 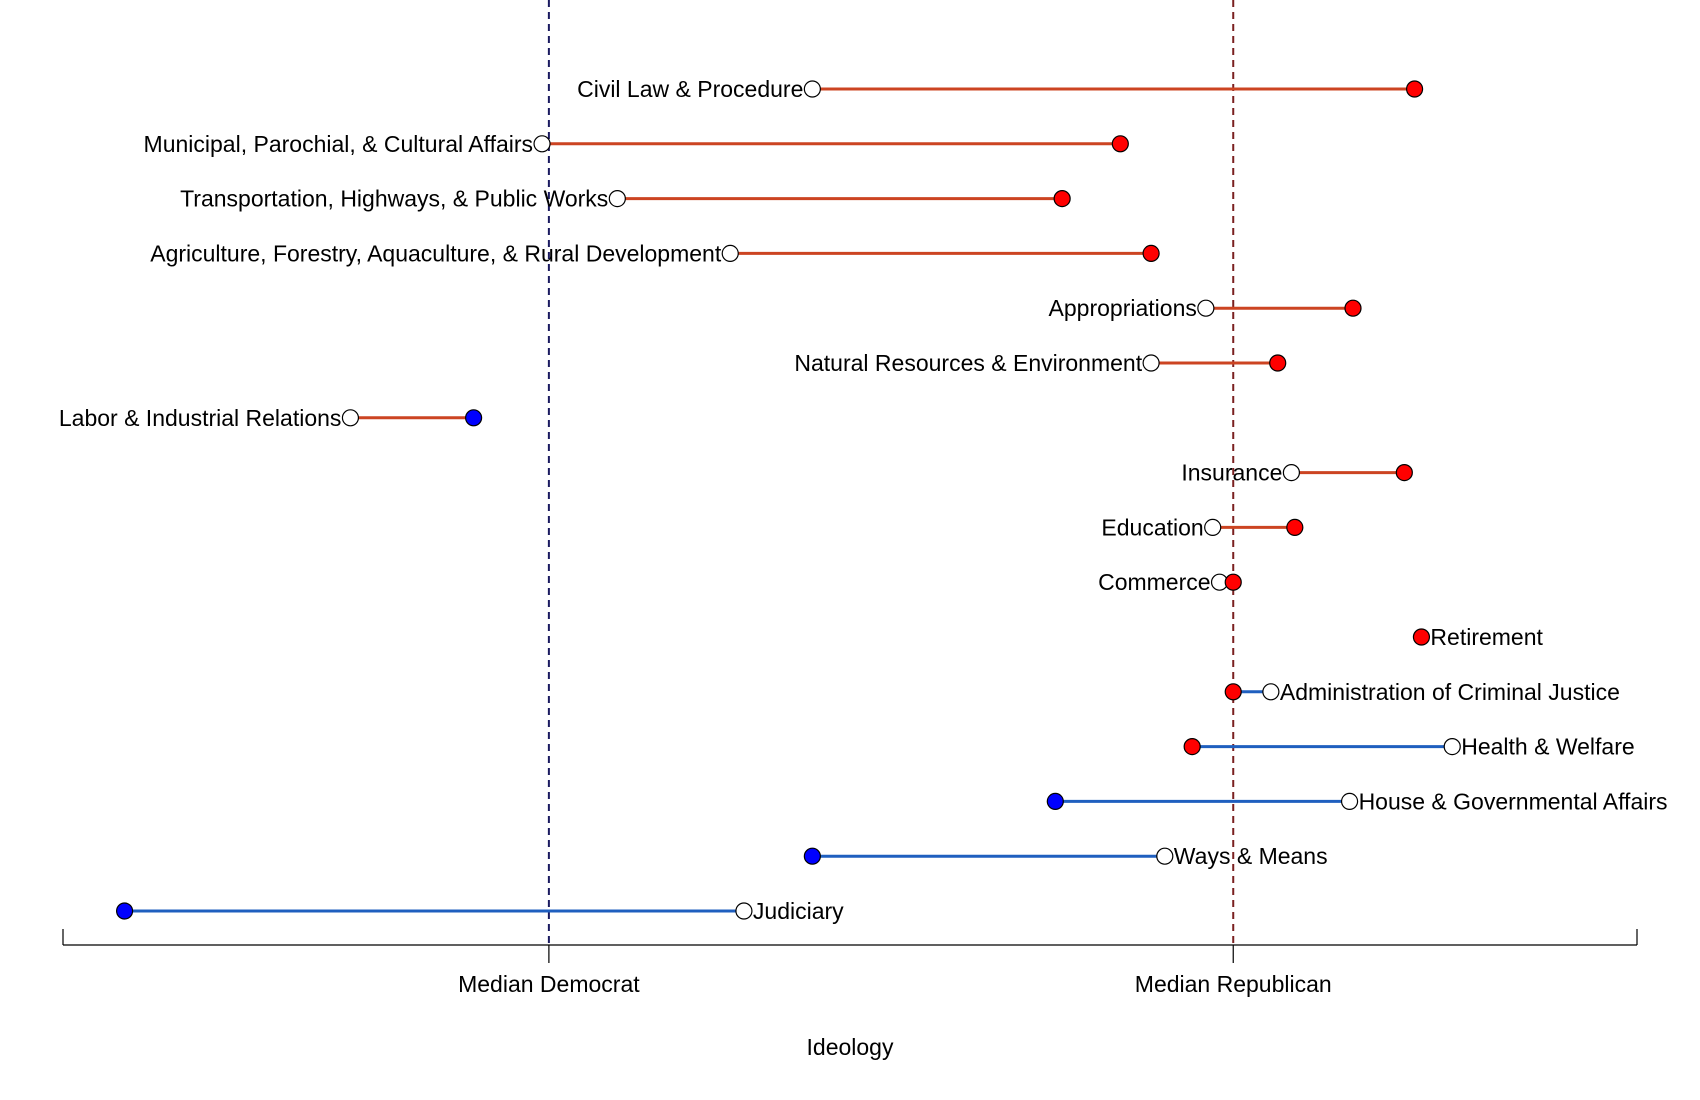 What do you see at coordinates (1547, 747) in the screenshot?
I see `category-label-12: Health & Welfare` at bounding box center [1547, 747].